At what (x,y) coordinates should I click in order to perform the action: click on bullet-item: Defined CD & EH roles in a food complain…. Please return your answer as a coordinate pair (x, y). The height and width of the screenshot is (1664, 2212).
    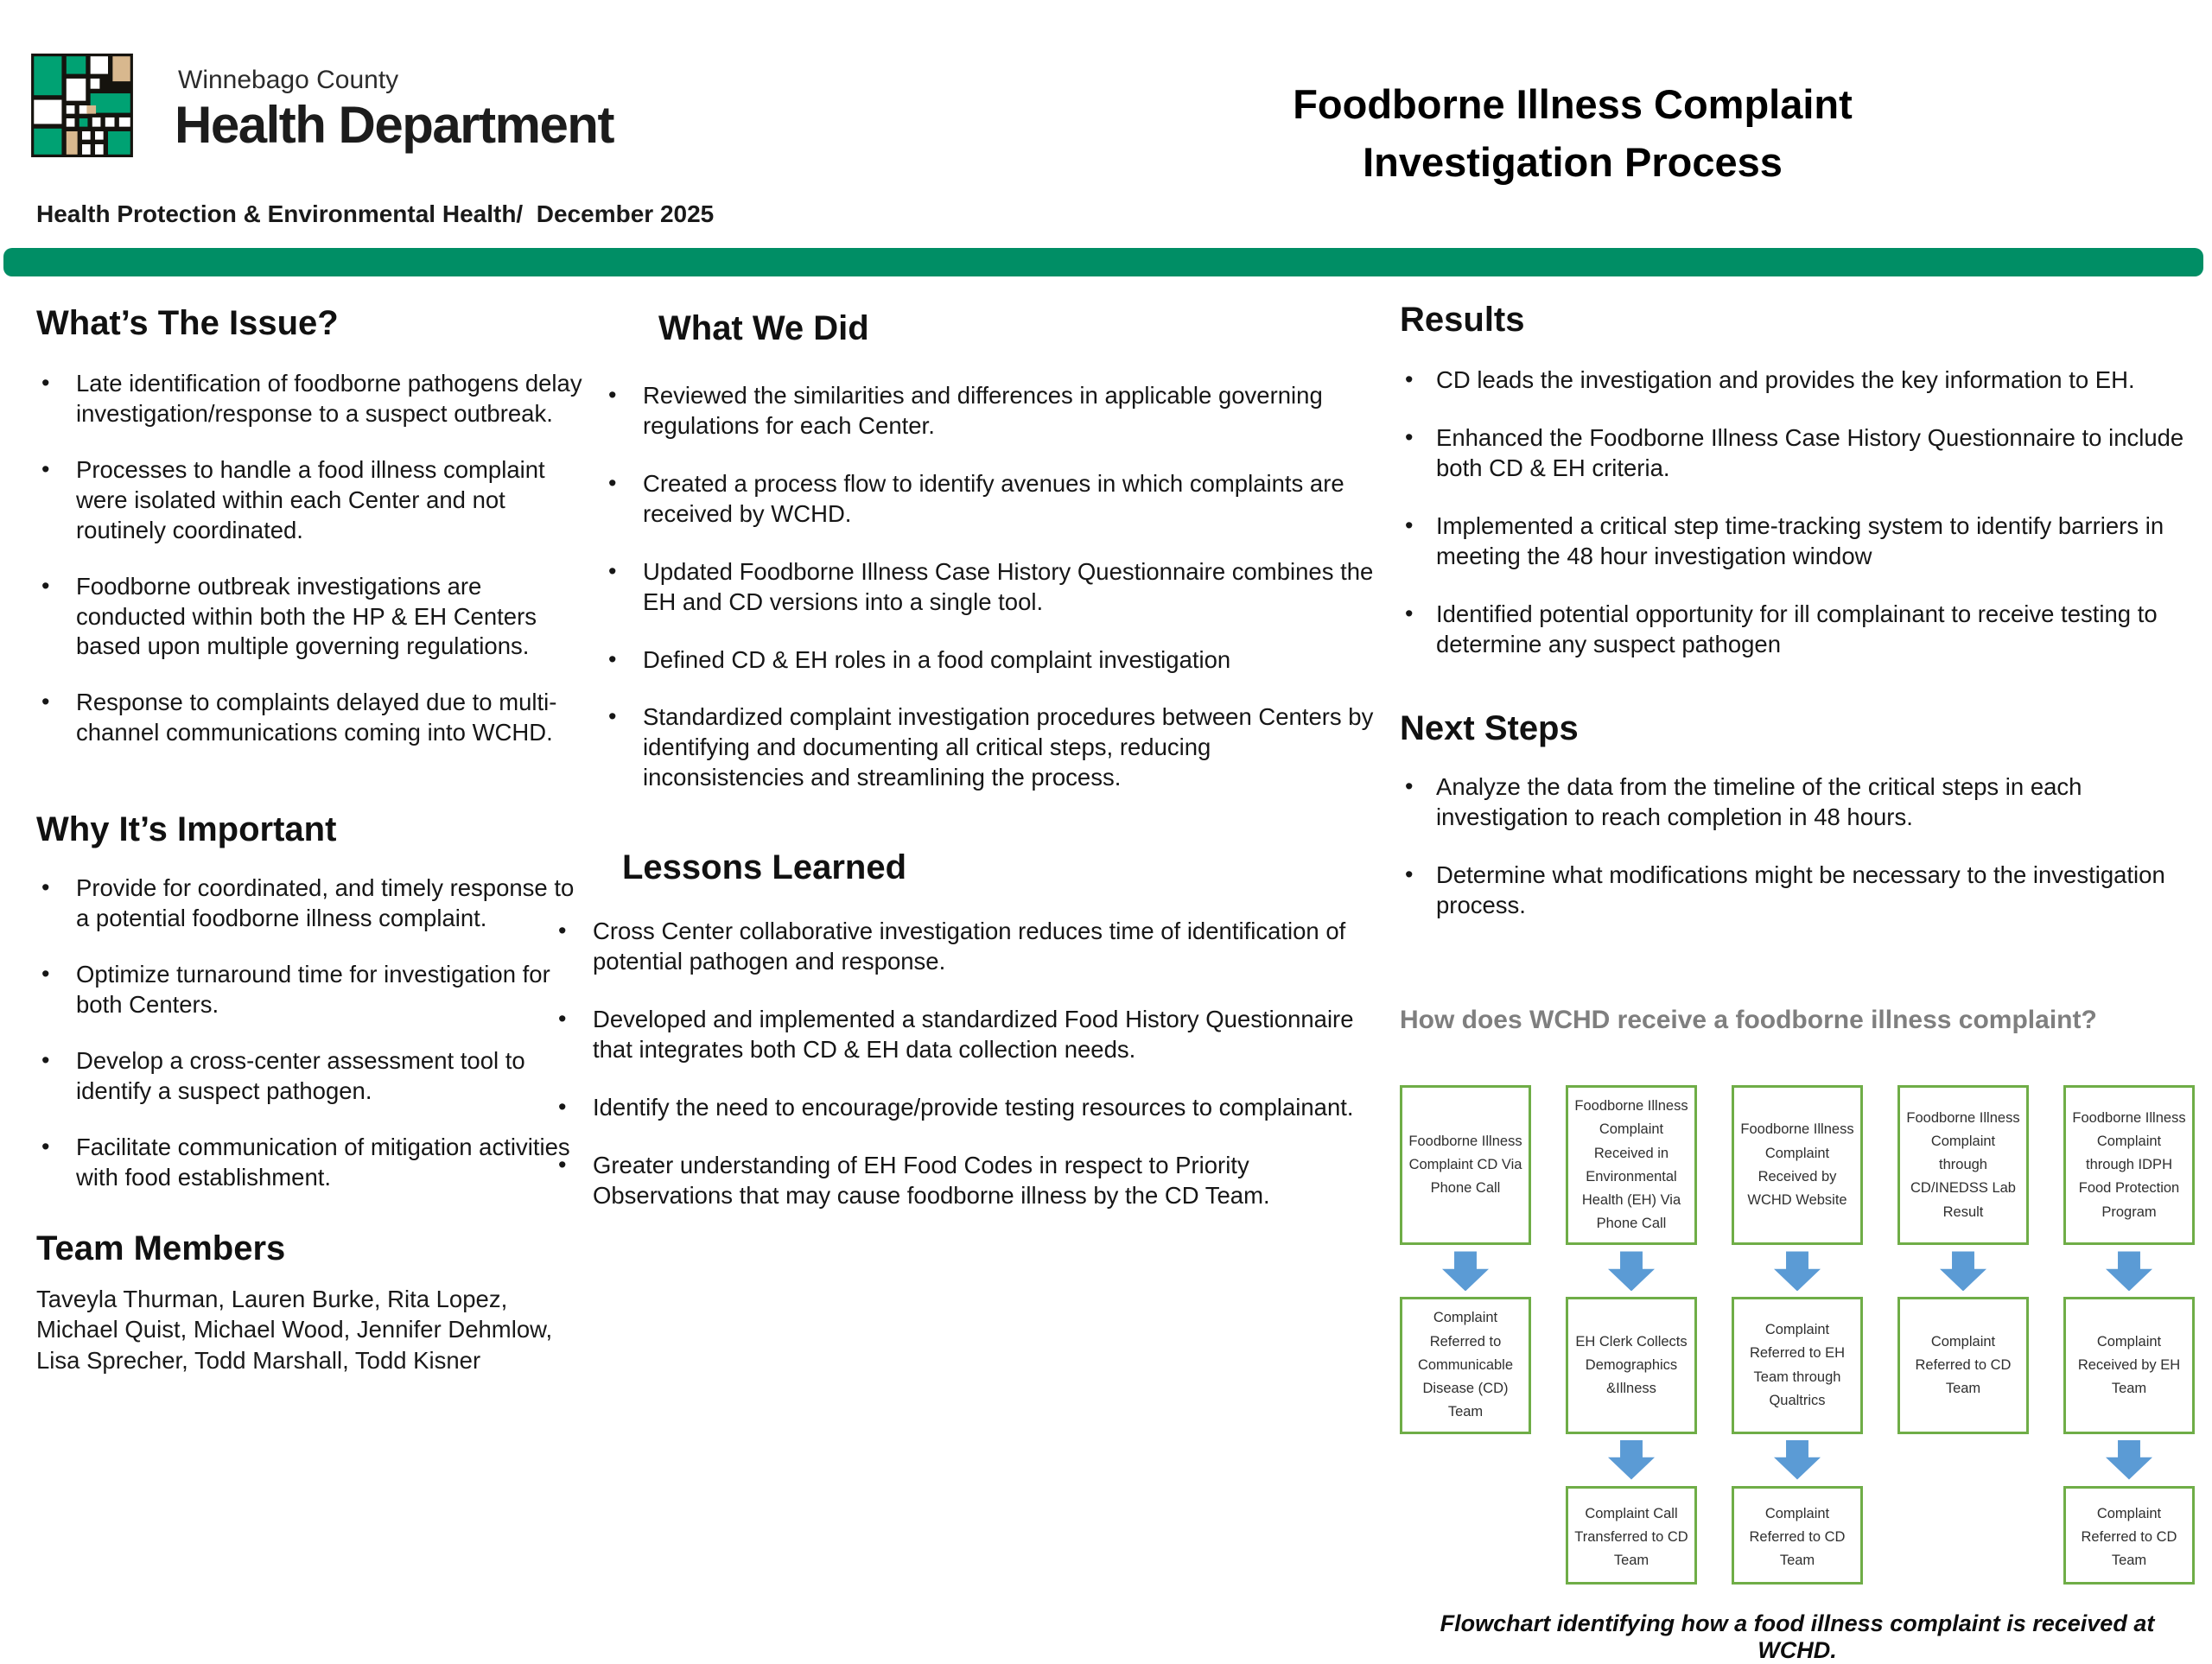
    Looking at the image, I should click on (988, 660).